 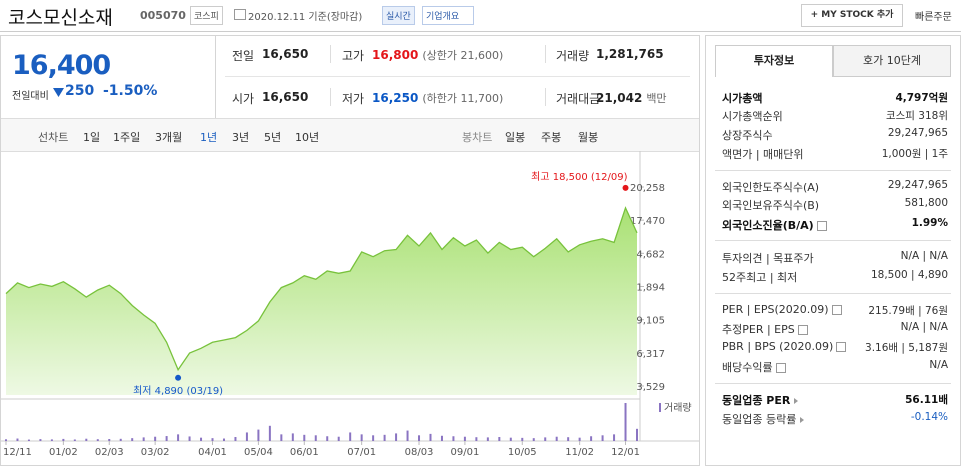 What do you see at coordinates (58, 92) in the screenshot?
I see `down-arrow` at bounding box center [58, 92].